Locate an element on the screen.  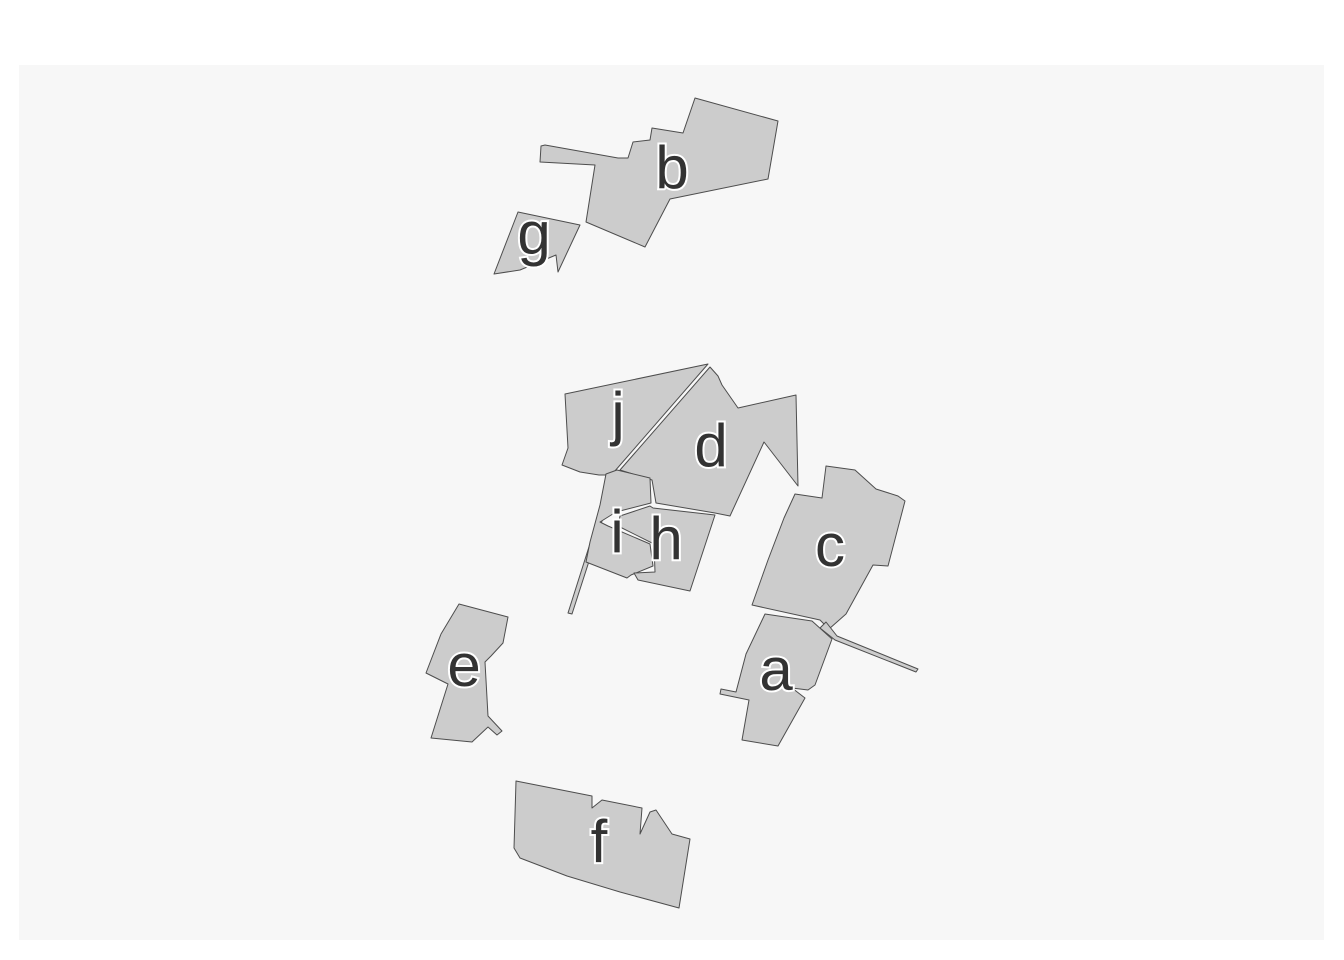
region-d-shape is located at coordinates (709, 441).